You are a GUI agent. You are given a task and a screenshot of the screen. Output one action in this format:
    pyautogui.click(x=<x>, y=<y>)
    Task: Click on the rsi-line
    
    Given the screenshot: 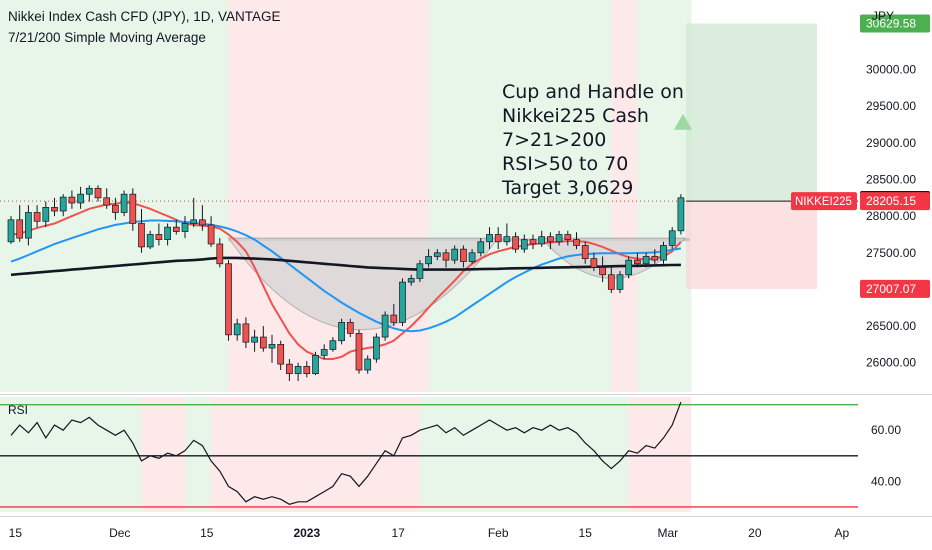 What is the action you would take?
    pyautogui.click(x=346, y=453)
    